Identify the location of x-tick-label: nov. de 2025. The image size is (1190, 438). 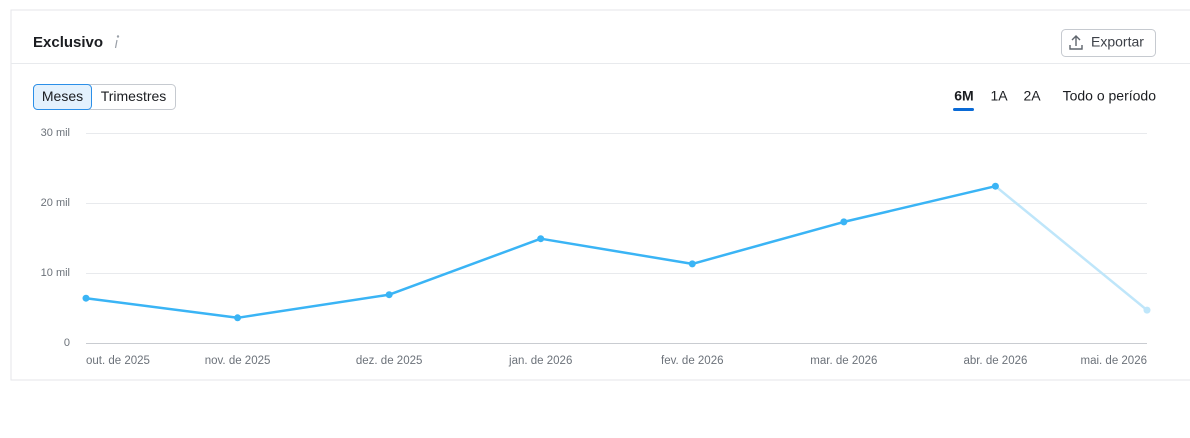
(238, 361).